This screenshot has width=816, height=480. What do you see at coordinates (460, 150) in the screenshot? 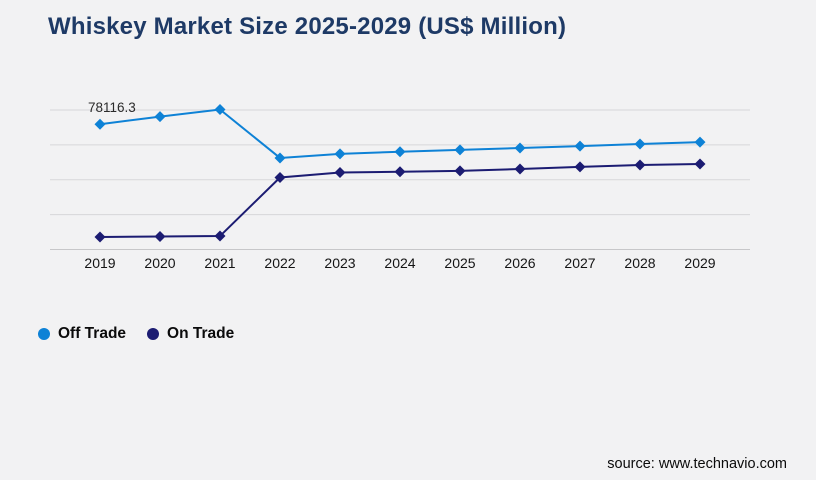
I see `data-point-off-trade-2025` at bounding box center [460, 150].